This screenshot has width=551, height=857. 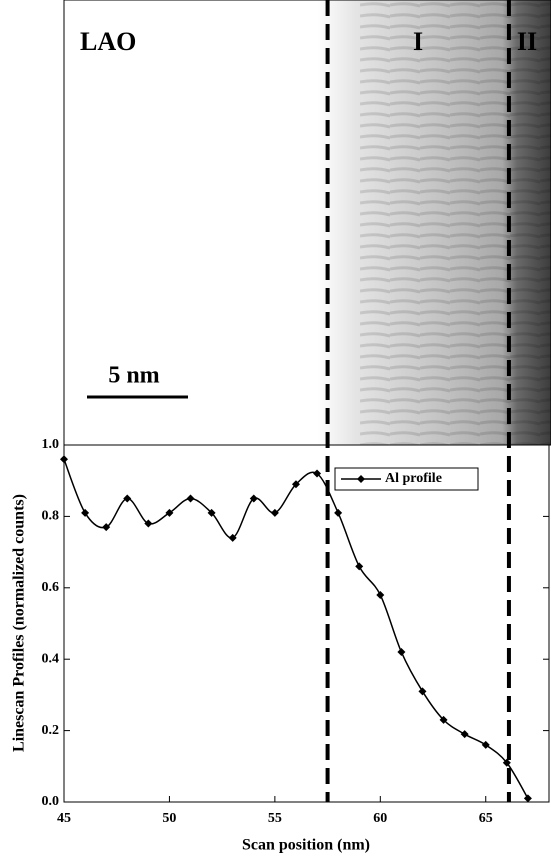 What do you see at coordinates (413, 478) in the screenshot?
I see `legend-label: Al profile` at bounding box center [413, 478].